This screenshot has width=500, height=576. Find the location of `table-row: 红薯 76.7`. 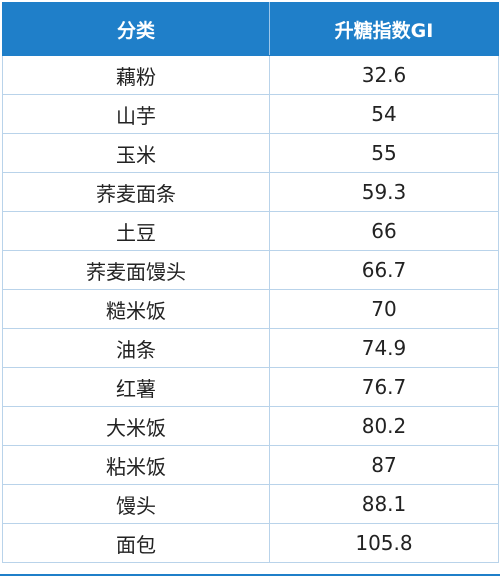

table-row: 红薯 76.7 is located at coordinates (250, 387).